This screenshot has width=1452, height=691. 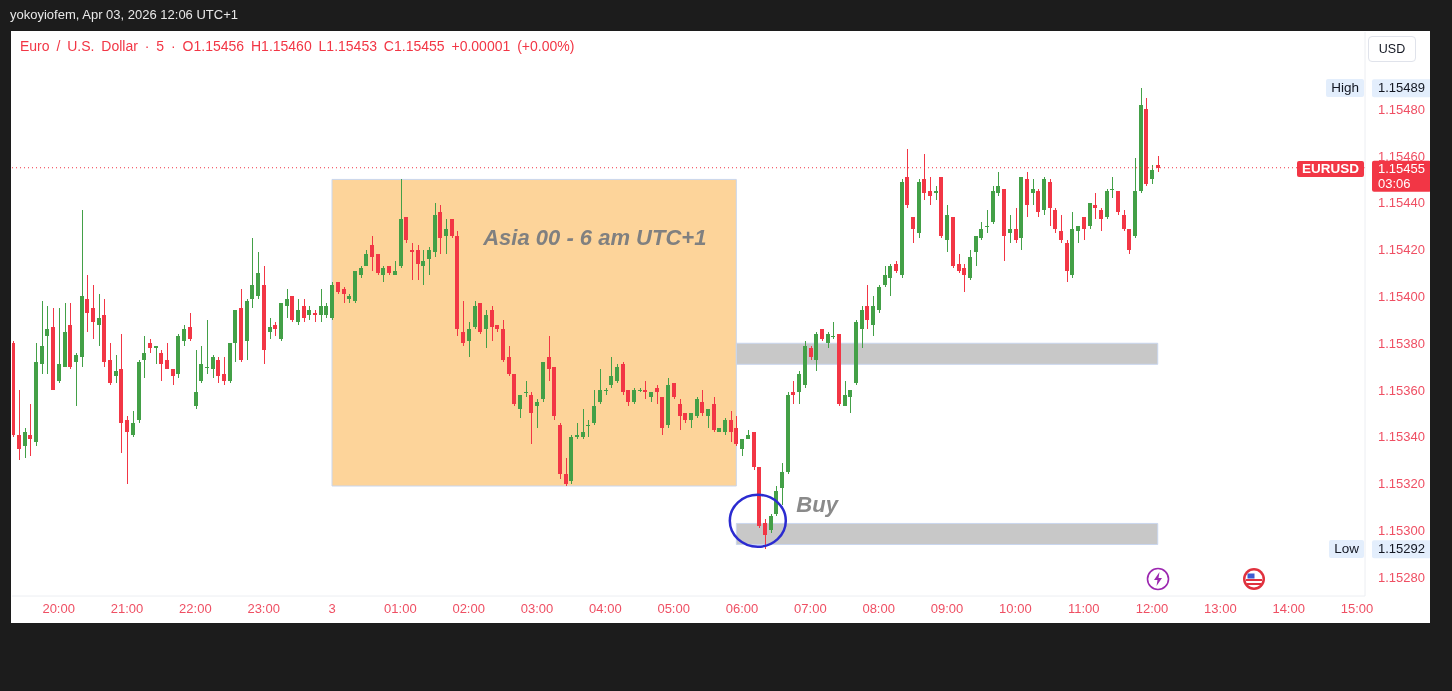 I want to click on x-tick-label: 02:00, so click(x=468, y=609).